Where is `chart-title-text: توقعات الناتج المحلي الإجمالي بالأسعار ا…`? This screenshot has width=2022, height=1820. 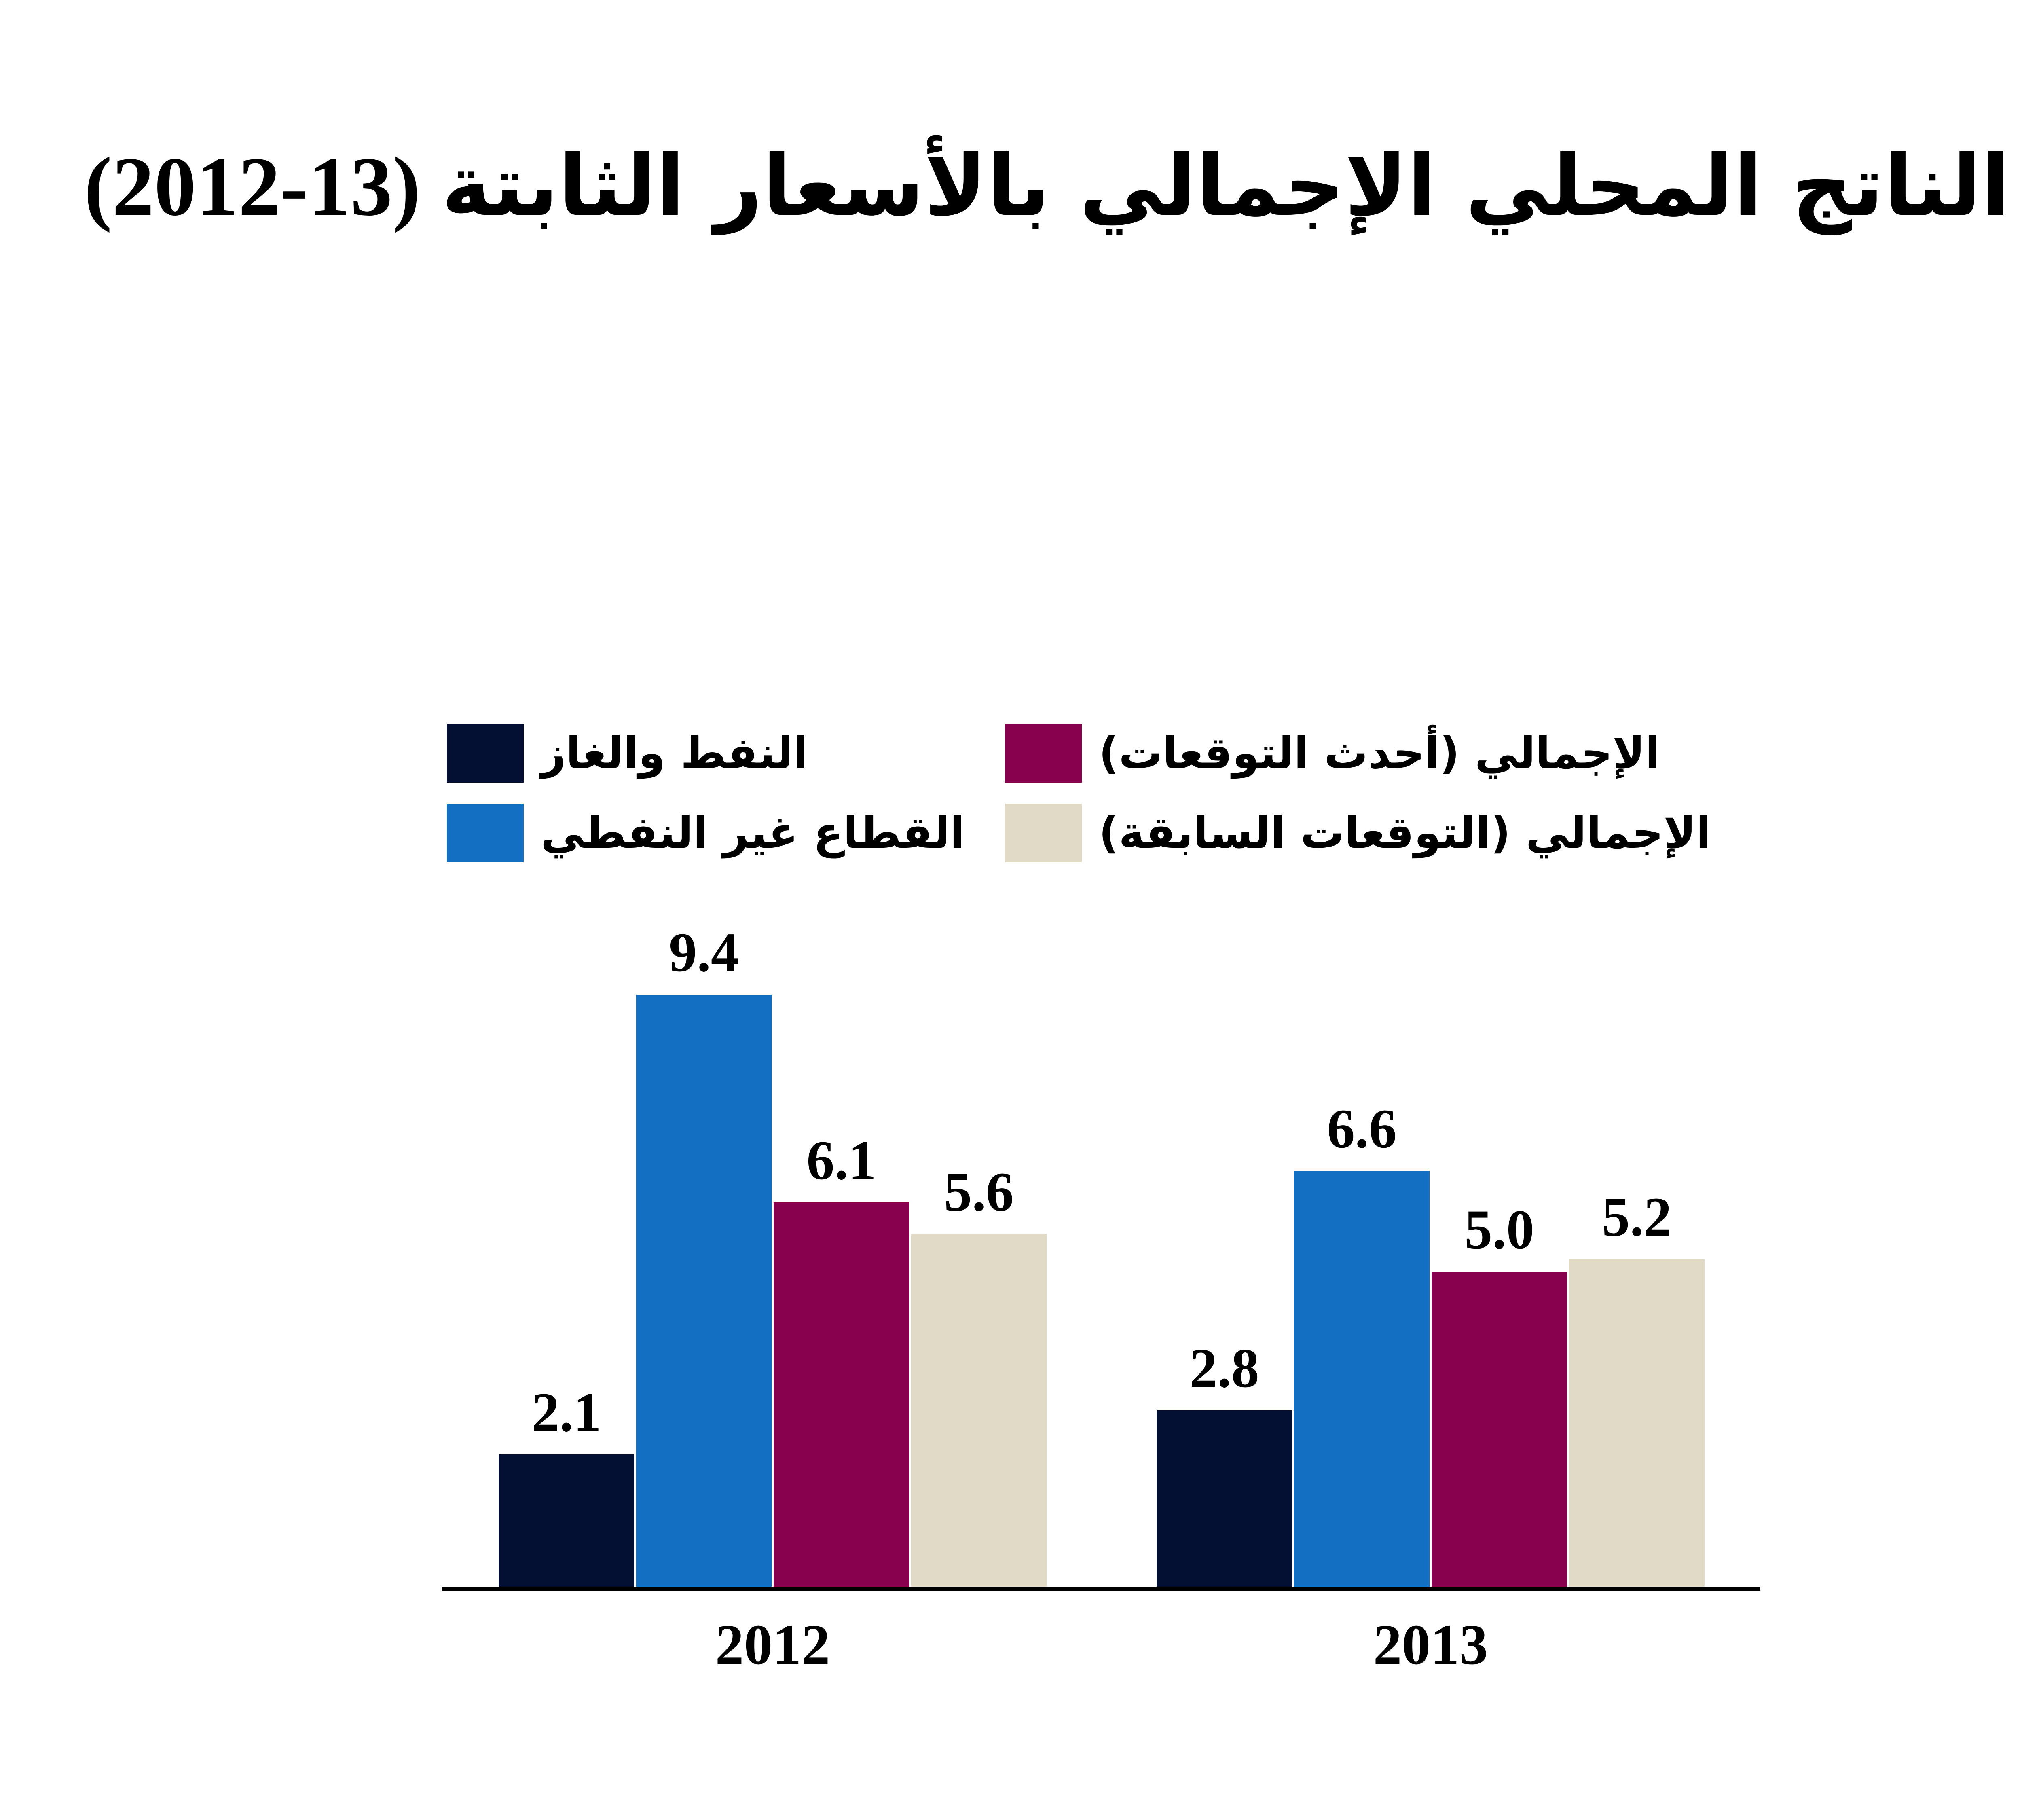 chart-title-text: توقعات الناتج المحلي الإجمالي بالأسعار ا… is located at coordinates (1231, 186).